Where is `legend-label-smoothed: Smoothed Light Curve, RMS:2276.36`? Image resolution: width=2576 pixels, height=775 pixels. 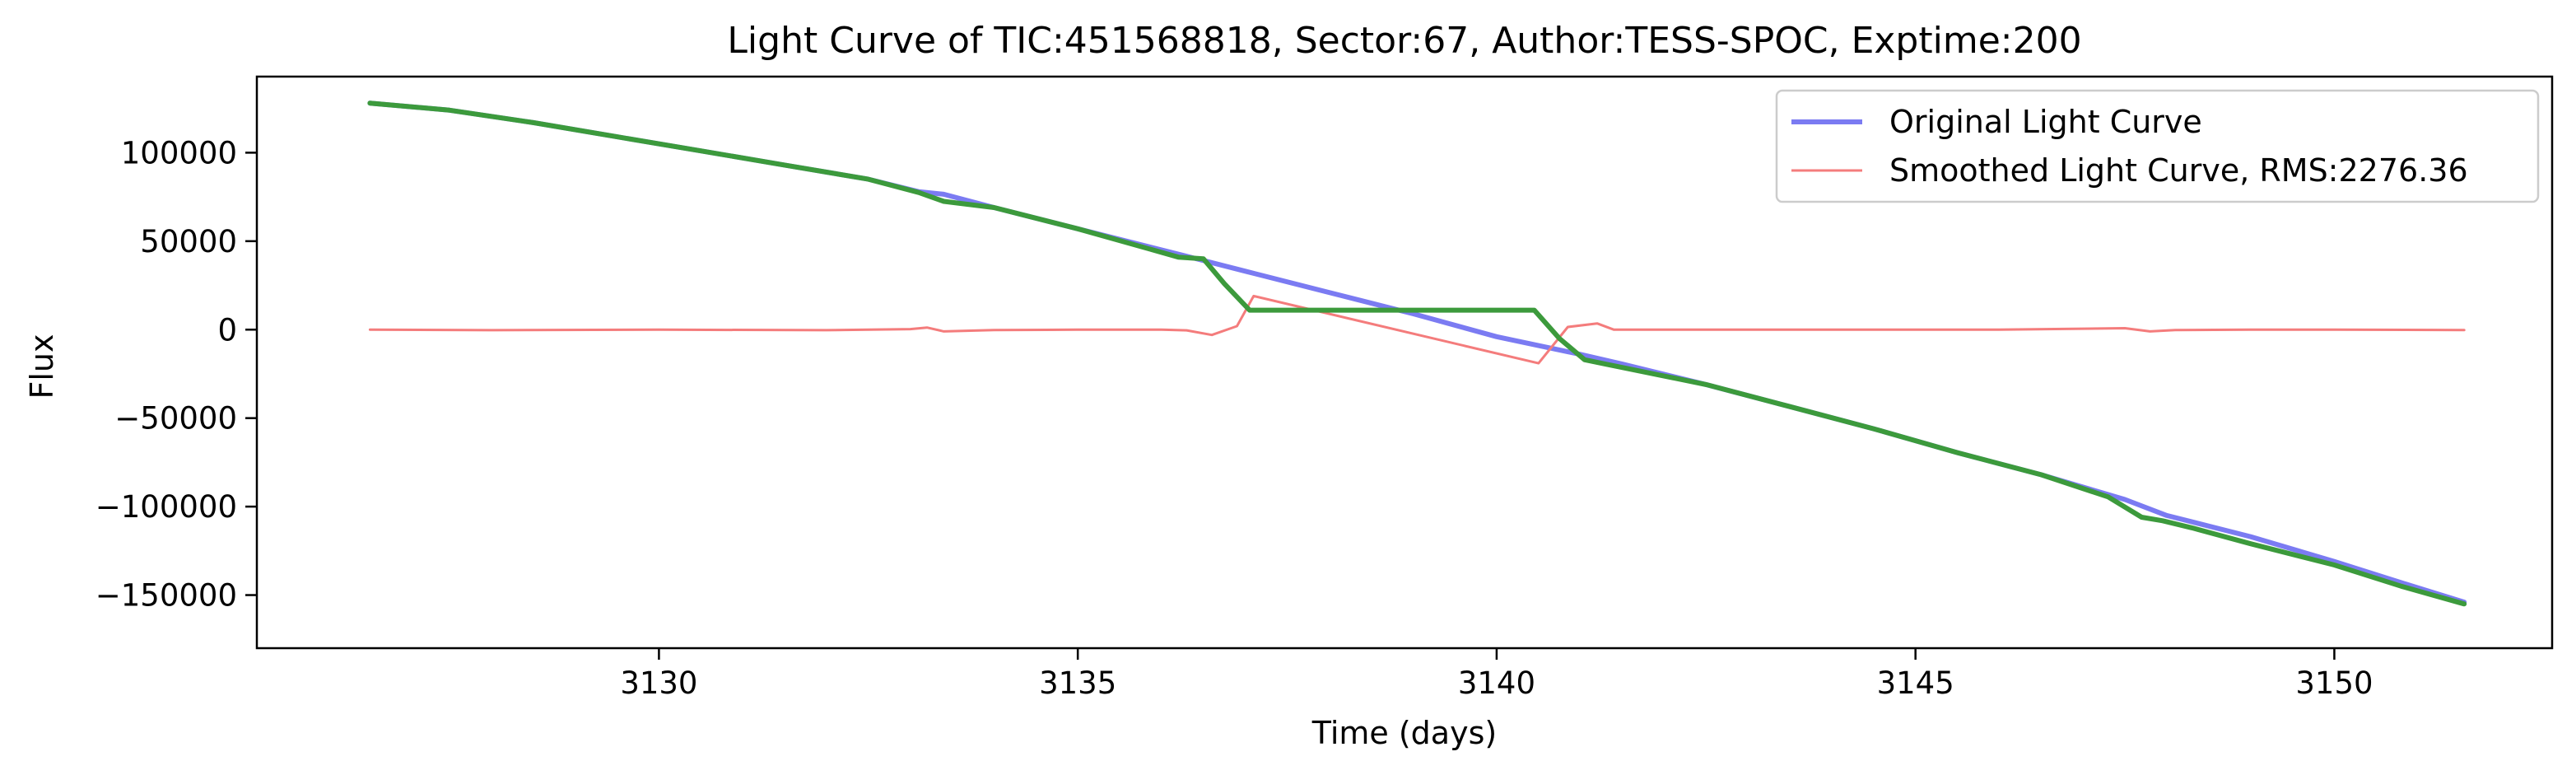
legend-label-smoothed: Smoothed Light Curve, RMS:2276.36 is located at coordinates (2178, 170).